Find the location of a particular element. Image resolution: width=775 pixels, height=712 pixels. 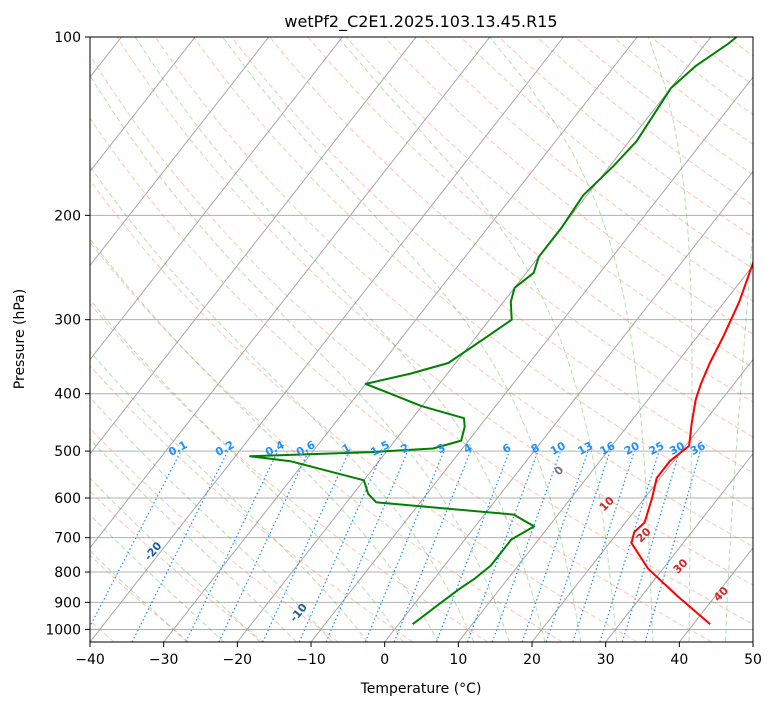

y-tick-label: 400 is located at coordinates (67, 395).